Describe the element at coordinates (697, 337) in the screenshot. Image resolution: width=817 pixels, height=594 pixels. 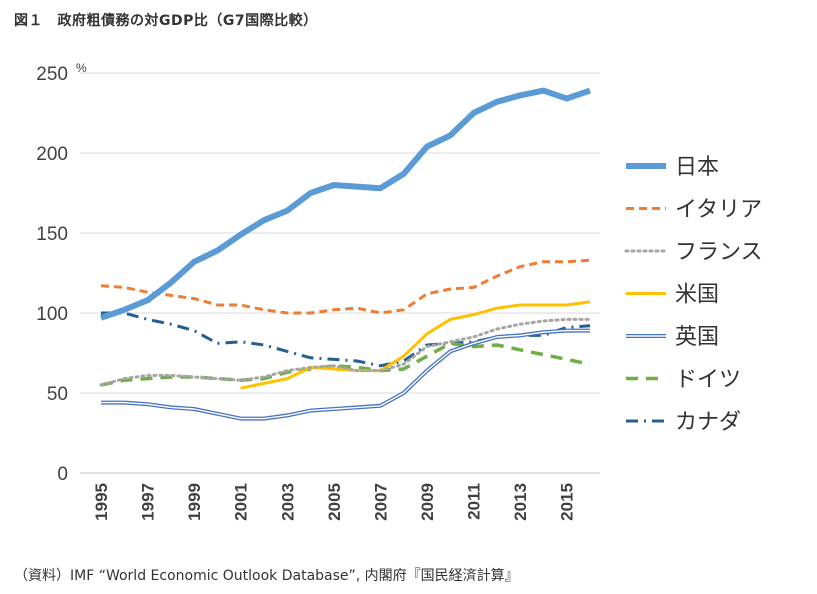
I see `legend-label: 英国` at that location.